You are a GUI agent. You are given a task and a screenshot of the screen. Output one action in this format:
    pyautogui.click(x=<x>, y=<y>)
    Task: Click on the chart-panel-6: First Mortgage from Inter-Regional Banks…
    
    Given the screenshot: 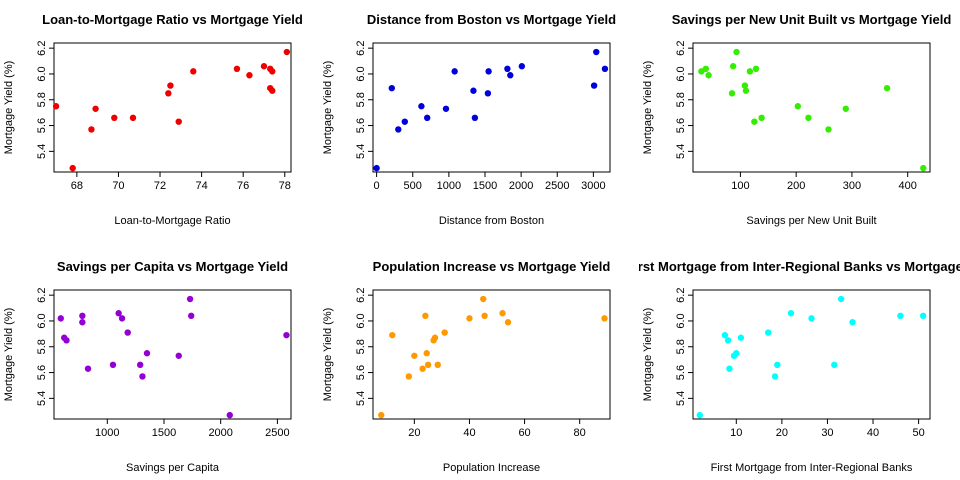 What is the action you would take?
    pyautogui.click(x=799, y=366)
    